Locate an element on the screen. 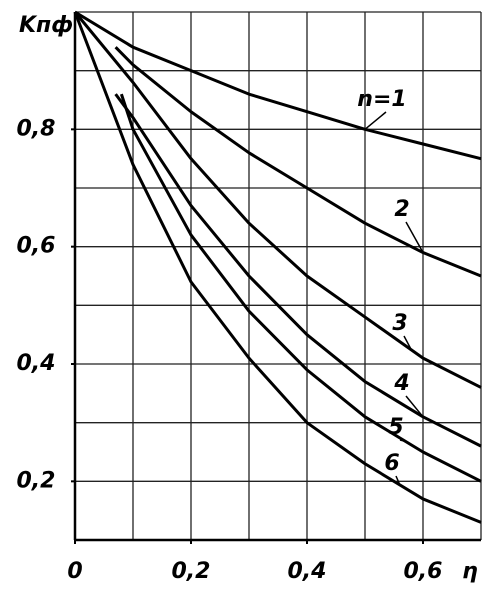  x-tick-label: 0,6 is located at coordinates (423, 571).